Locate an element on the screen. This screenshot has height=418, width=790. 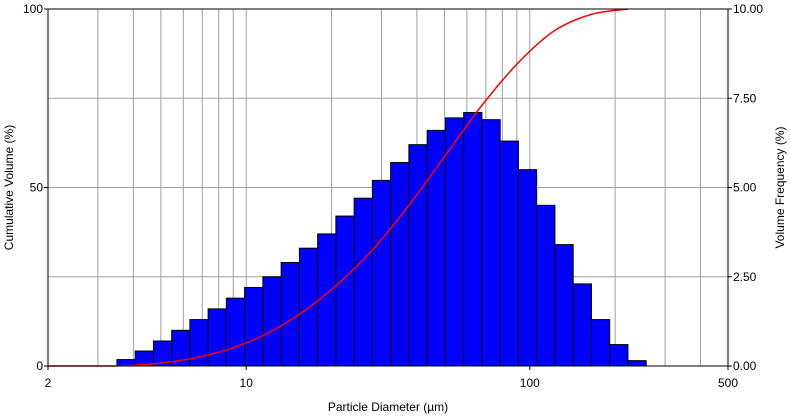
x-axis-title: Particle Diameter (µm) is located at coordinates (388, 407).